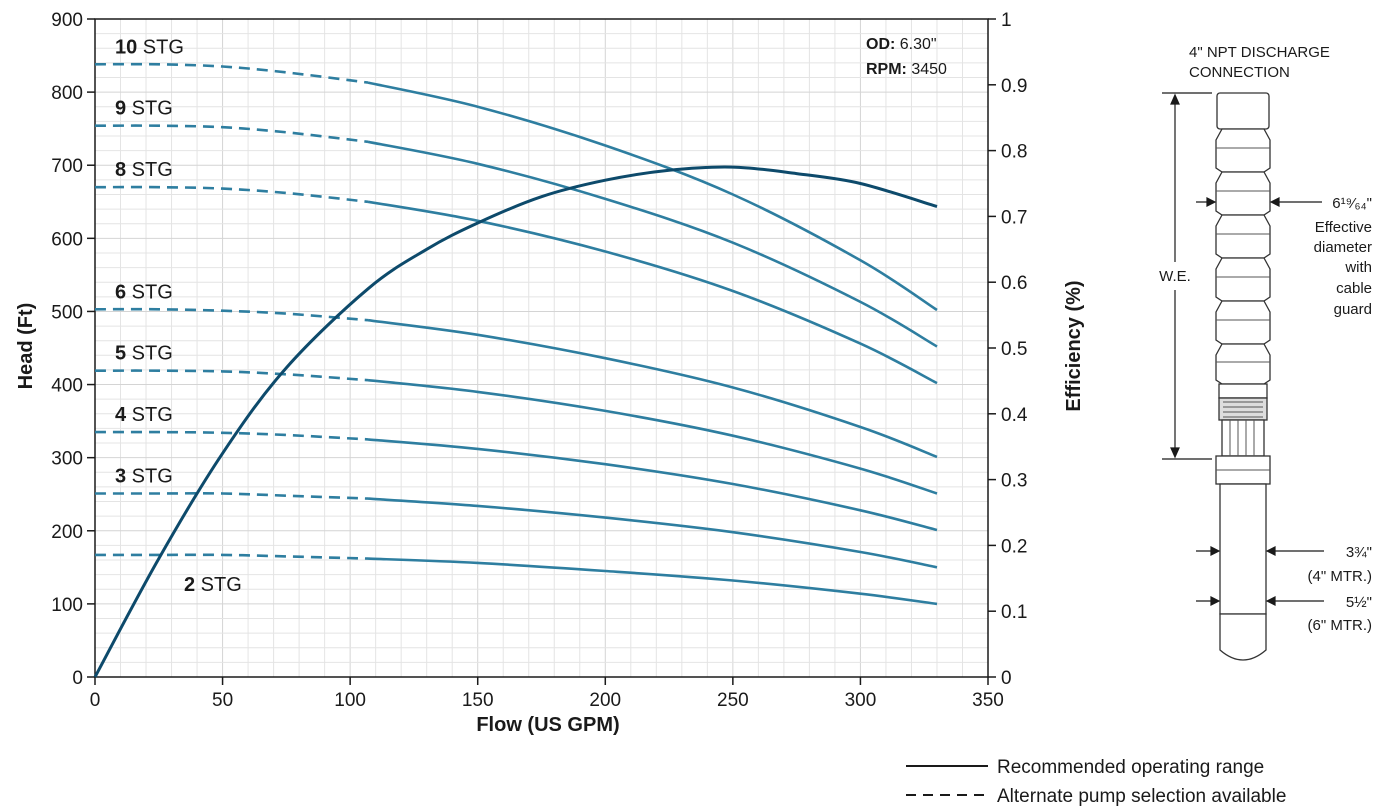  What do you see at coordinates (232, 556) in the screenshot?
I see `head-curve-2-stg-alternate` at bounding box center [232, 556].